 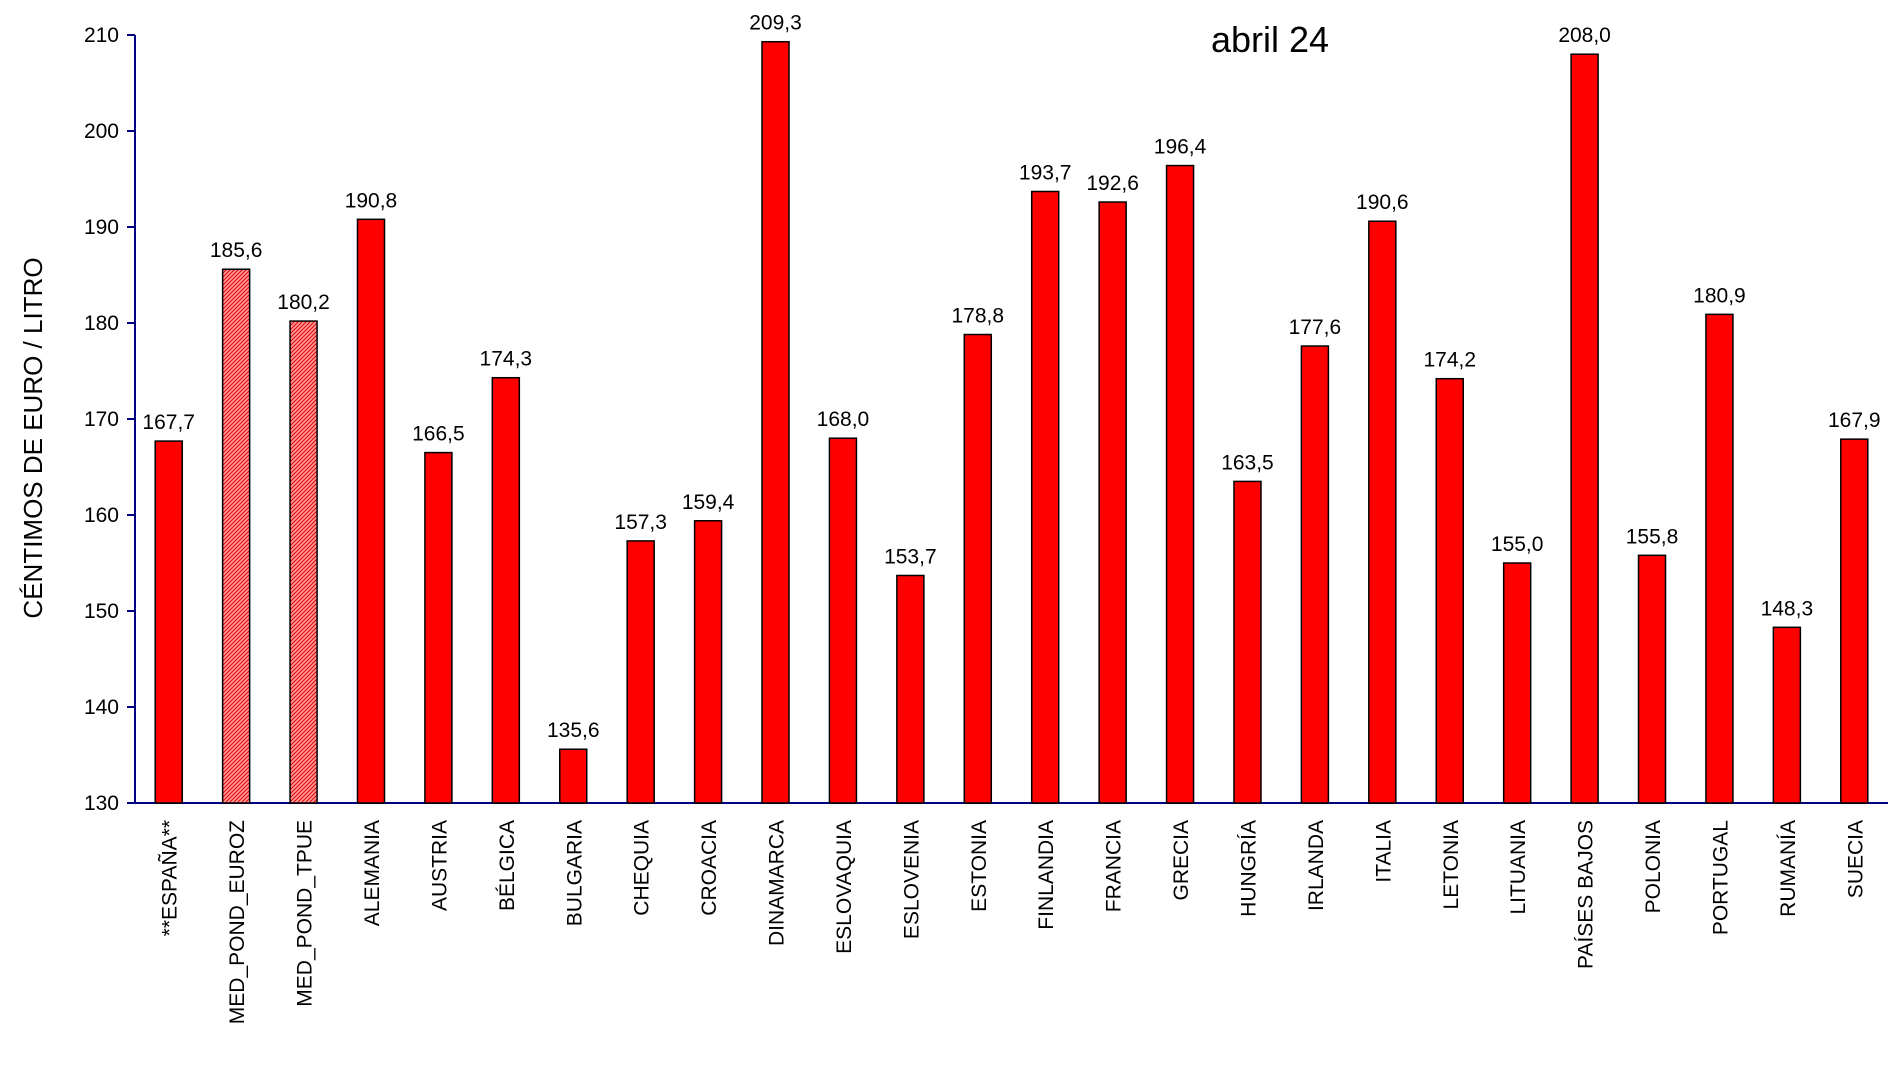 What do you see at coordinates (1653, 866) in the screenshot?
I see `category-label-22: POLONIA` at bounding box center [1653, 866].